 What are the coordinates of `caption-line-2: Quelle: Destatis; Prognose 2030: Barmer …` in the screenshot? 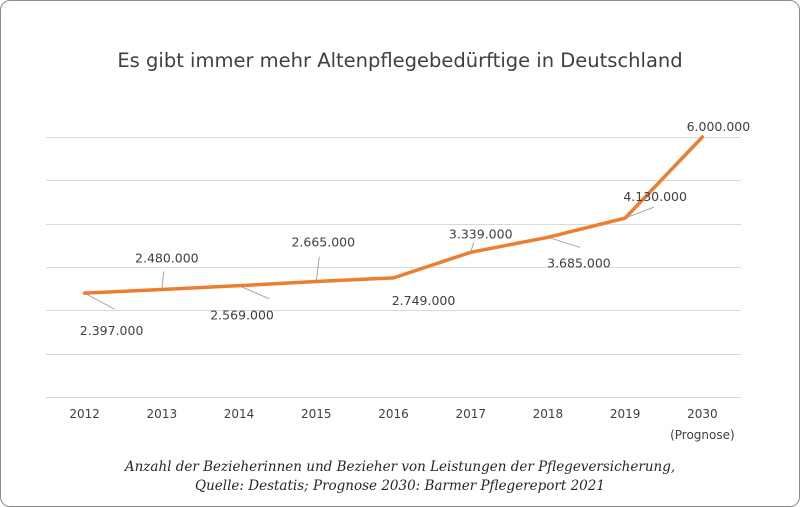 It's located at (400, 486).